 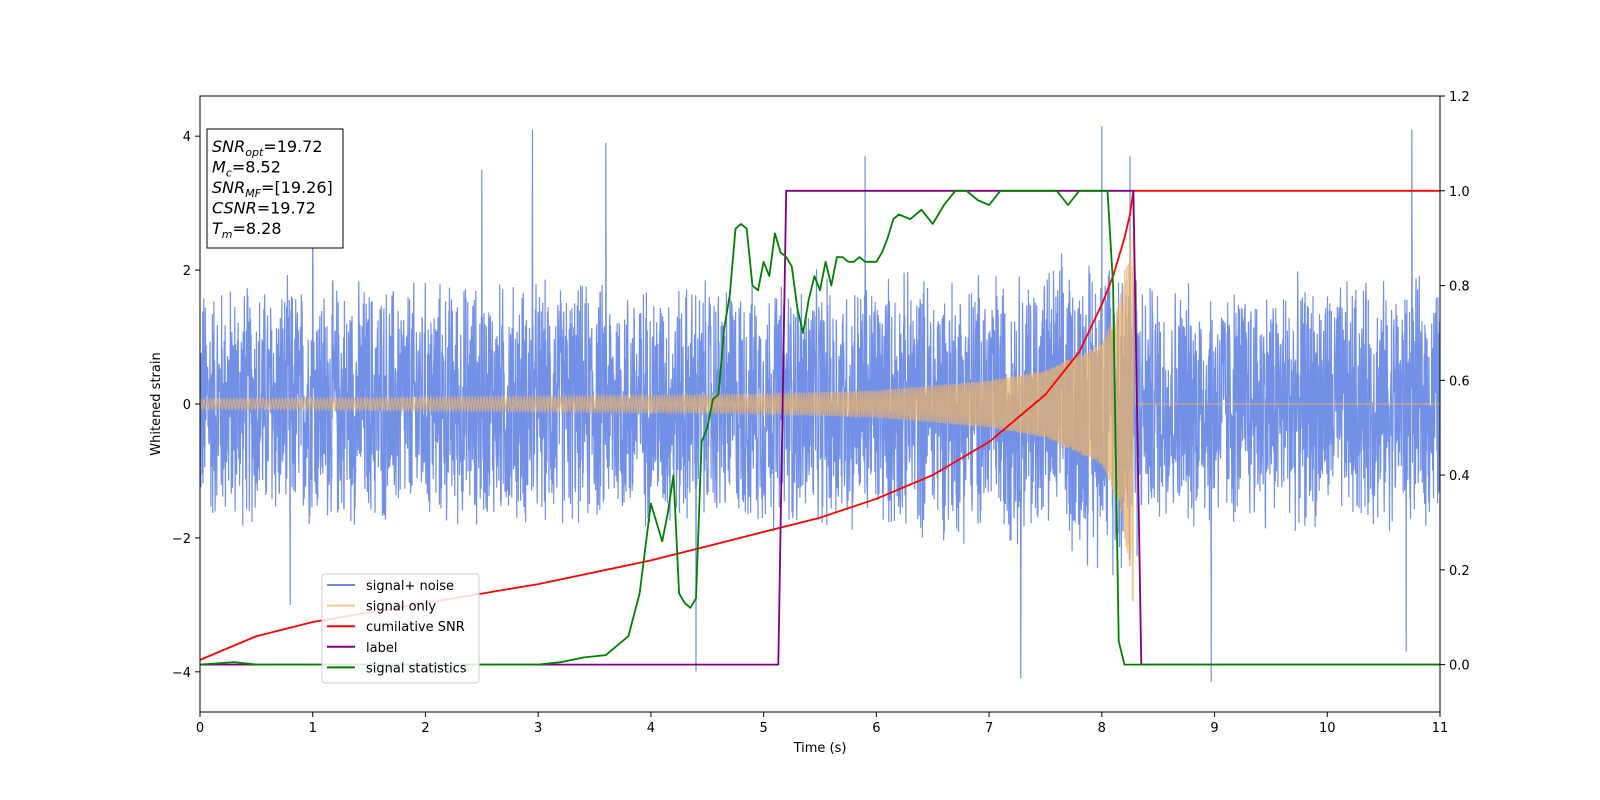 What do you see at coordinates (425, 728) in the screenshot?
I see `x-tick-label: 2` at bounding box center [425, 728].